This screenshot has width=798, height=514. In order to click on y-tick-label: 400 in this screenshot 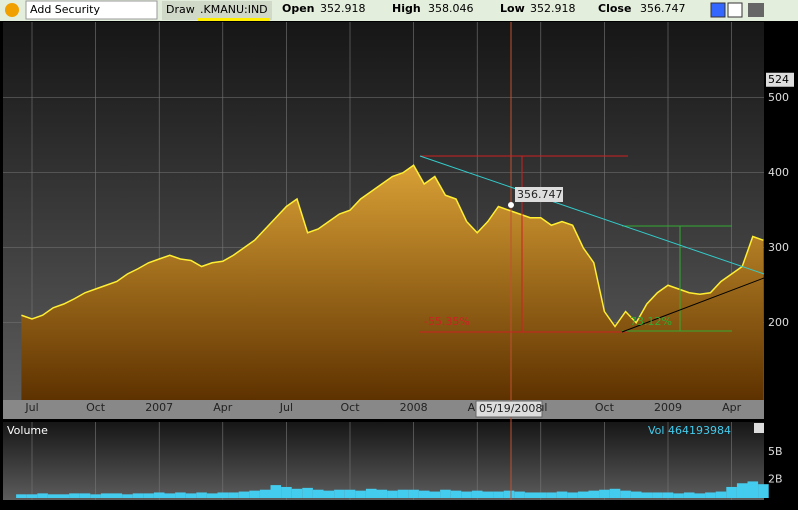, I will do `click(778, 172)`.